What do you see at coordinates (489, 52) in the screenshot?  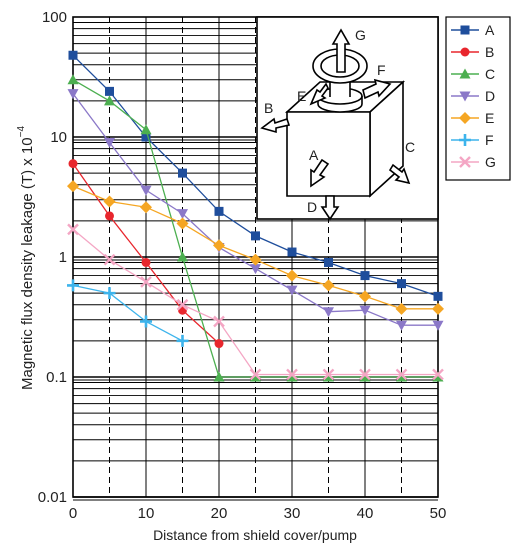 I see `legend-label-b: B` at bounding box center [489, 52].